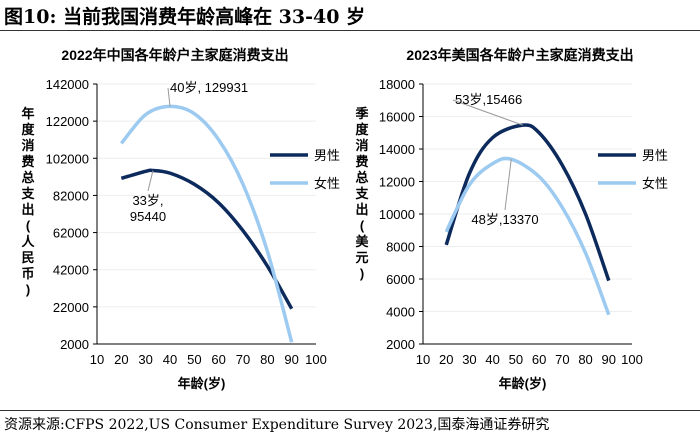 The width and height of the screenshot is (700, 440). I want to click on chart-title: 2022年中国各年龄户主家庭消费支出, so click(174, 55).